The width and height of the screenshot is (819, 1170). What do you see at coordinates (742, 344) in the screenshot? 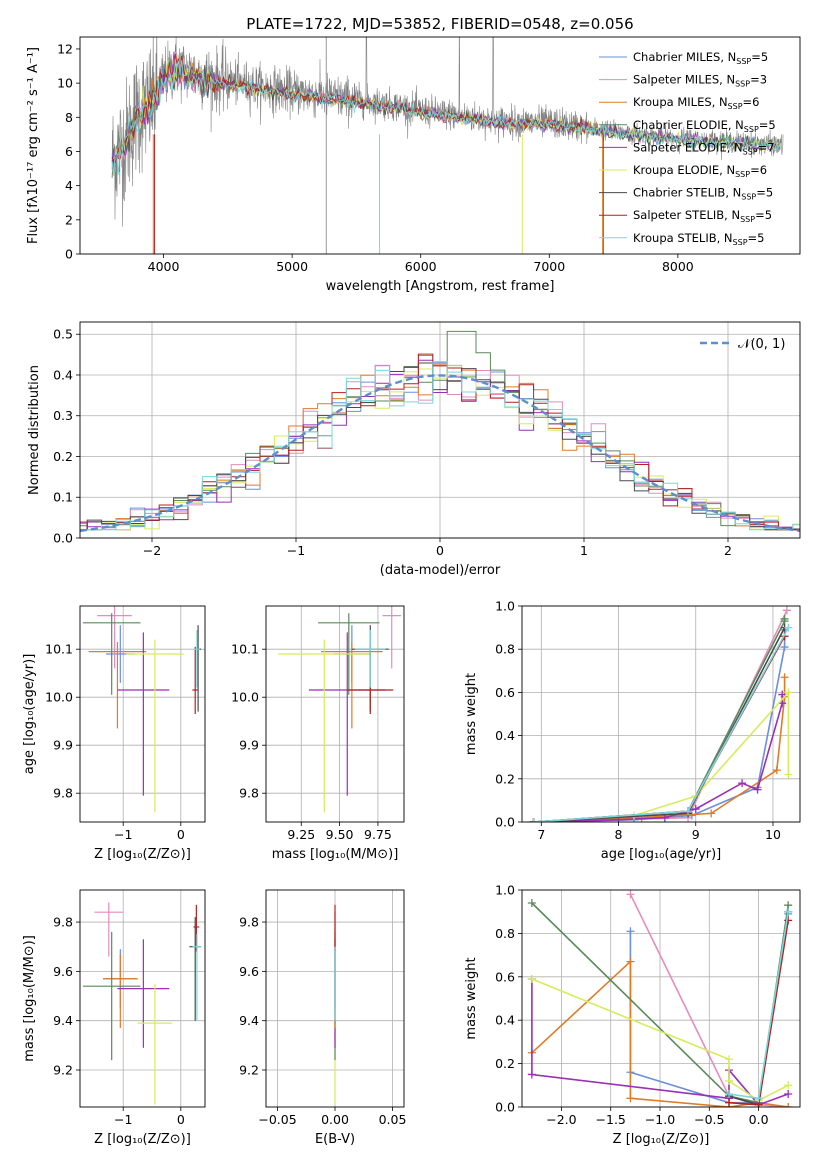
I see `legend: 𝒩(0, 1)` at bounding box center [742, 344].